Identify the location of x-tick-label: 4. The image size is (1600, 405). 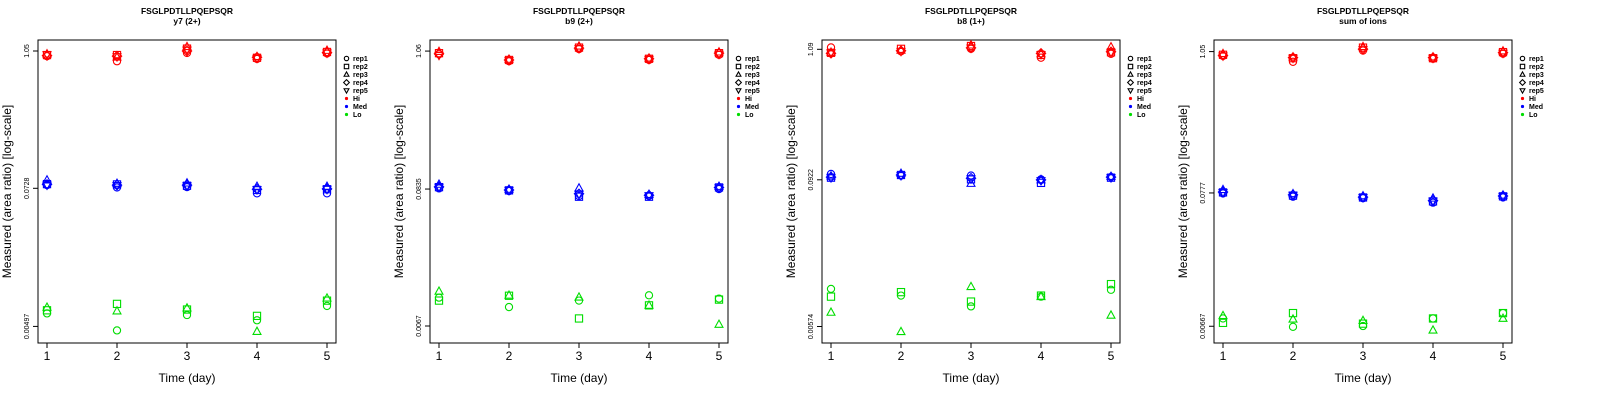
(1433, 356).